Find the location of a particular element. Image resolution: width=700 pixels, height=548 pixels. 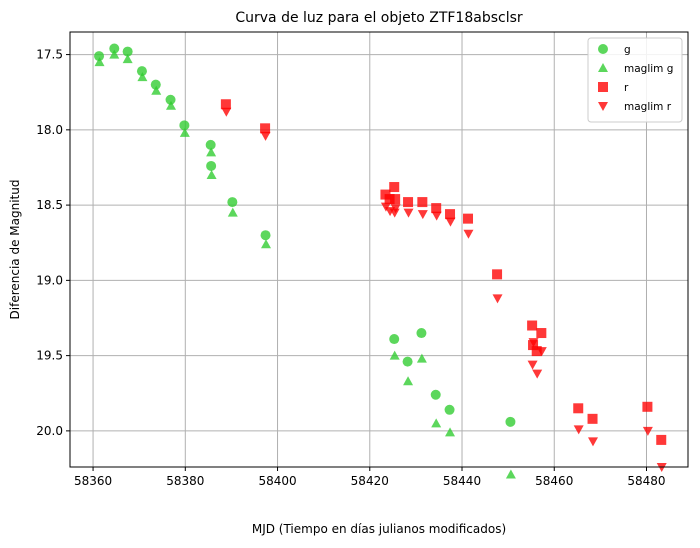

y-tick-label: 19.5 is located at coordinates (49, 356).